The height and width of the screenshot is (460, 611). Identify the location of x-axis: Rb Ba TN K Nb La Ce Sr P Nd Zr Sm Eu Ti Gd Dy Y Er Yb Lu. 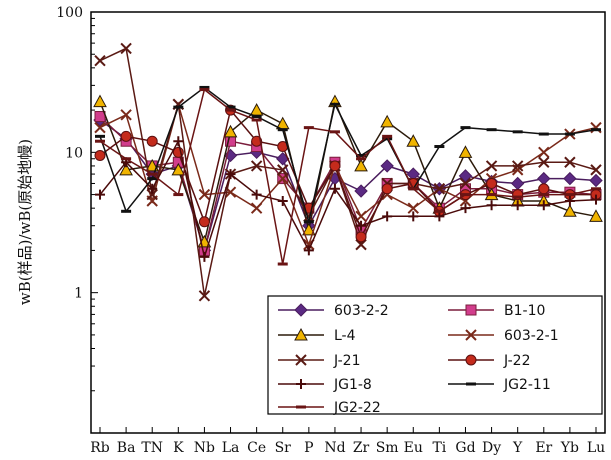
(347, 441).